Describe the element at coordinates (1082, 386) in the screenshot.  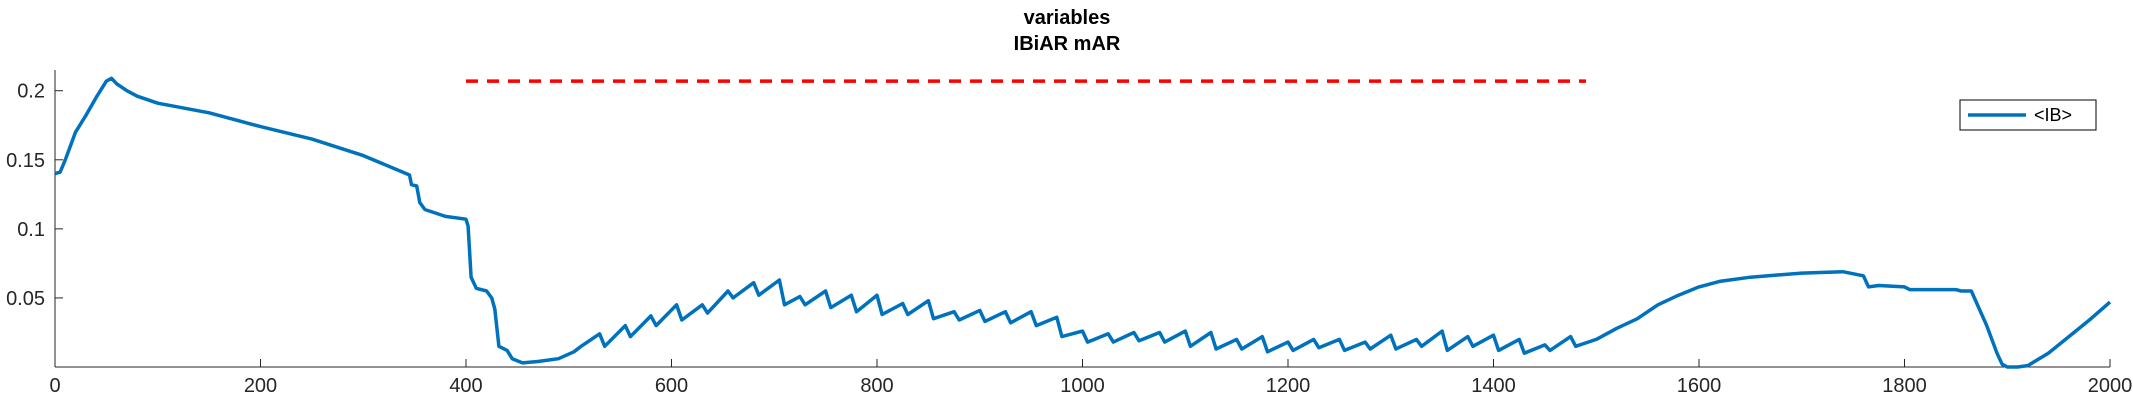
I see `x-tick-label: 1000` at that location.